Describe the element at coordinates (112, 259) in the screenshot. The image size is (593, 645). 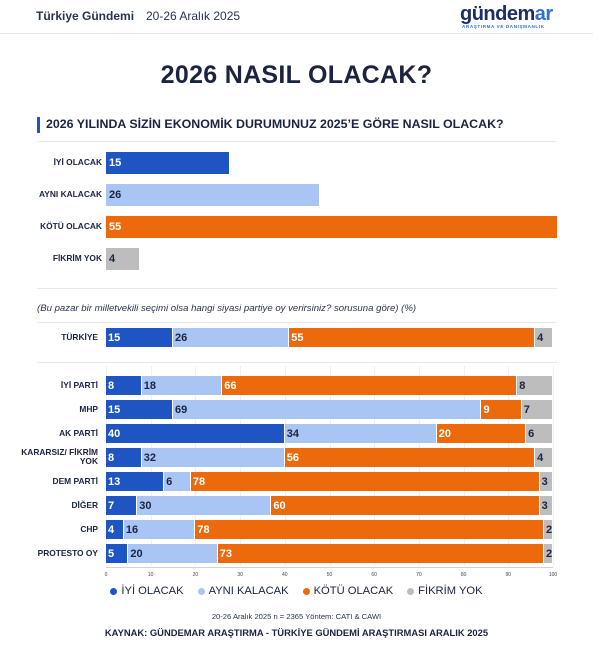
I see `bar-value-fikrim: 4` at that location.